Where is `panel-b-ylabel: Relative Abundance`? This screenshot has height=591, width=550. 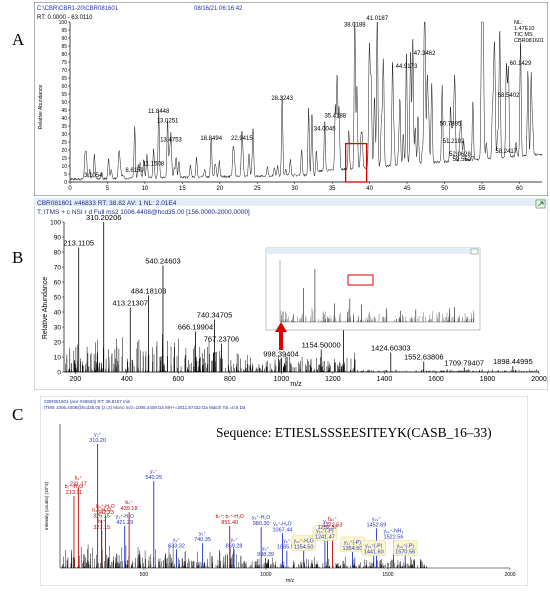
panel-b-ylabel: Relative Abundance is located at coordinates (45, 308).